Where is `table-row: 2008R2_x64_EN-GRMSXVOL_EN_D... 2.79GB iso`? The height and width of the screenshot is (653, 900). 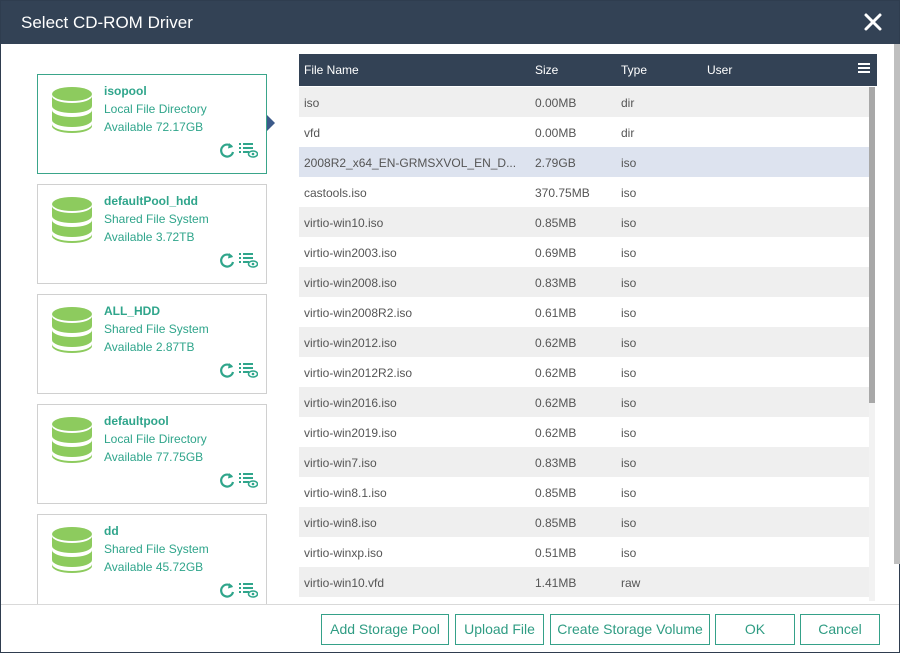 table-row: 2008R2_x64_EN-GRMSXVOL_EN_D... 2.79GB iso is located at coordinates (584, 162).